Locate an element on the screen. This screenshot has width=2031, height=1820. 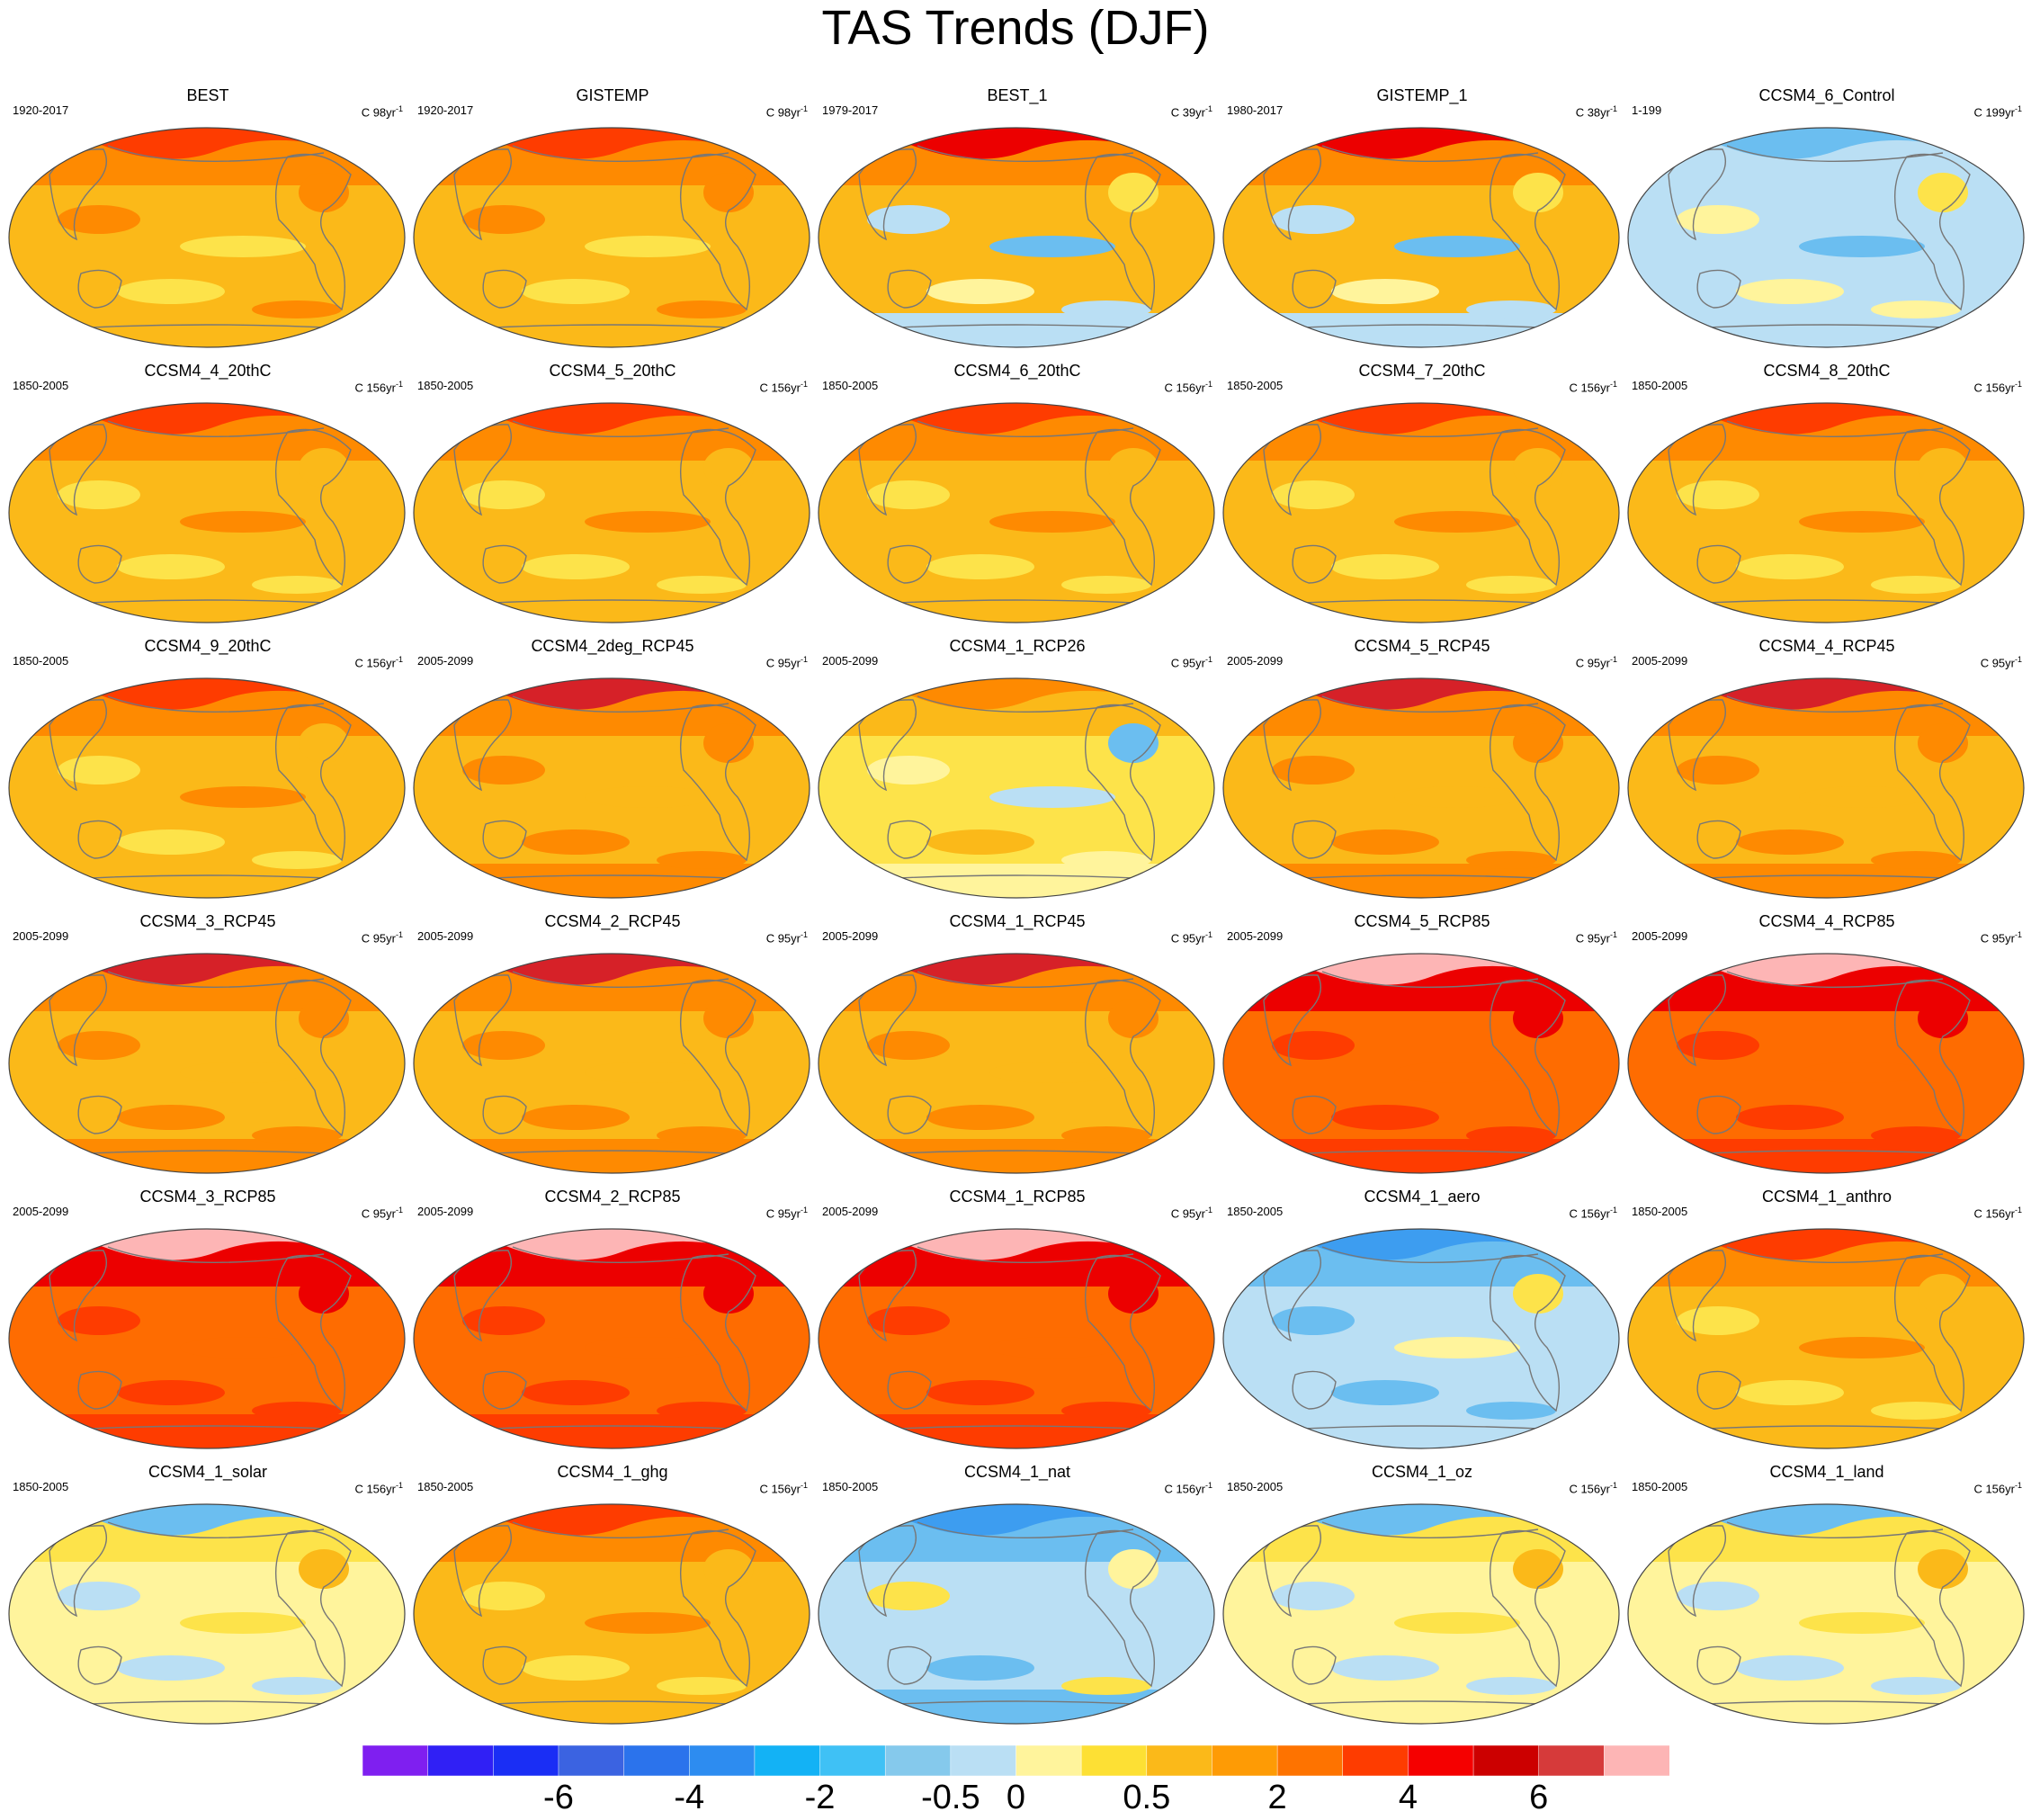
colorbar-tick-label: 4 is located at coordinates (1408, 1798).